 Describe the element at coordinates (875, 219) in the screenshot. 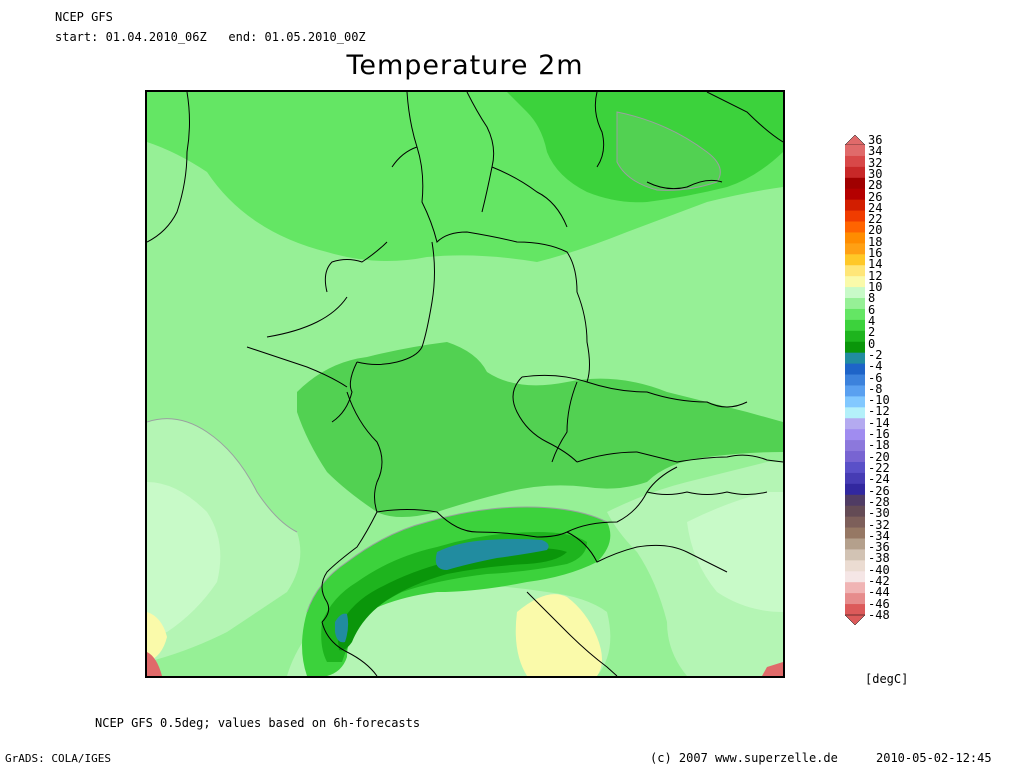

I see `colorbar-tick-label: 22` at that location.